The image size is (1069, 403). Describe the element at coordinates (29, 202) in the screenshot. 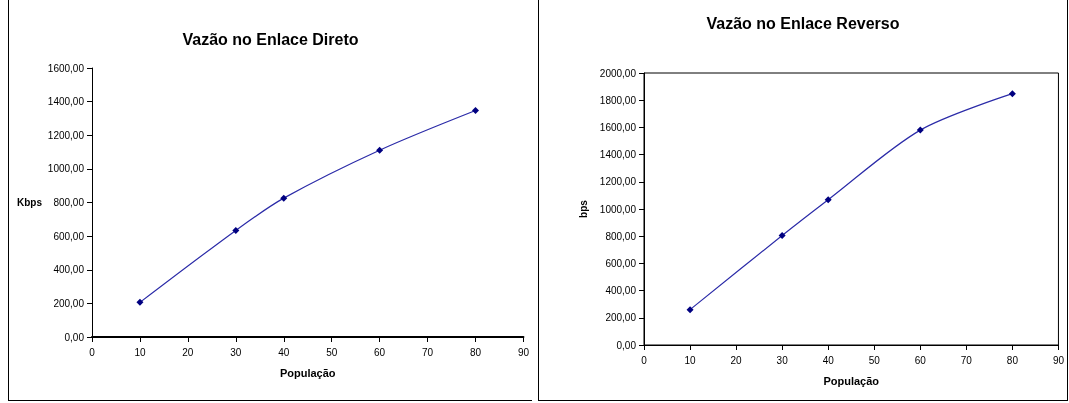

I see `y-axis-title: Kbps` at that location.